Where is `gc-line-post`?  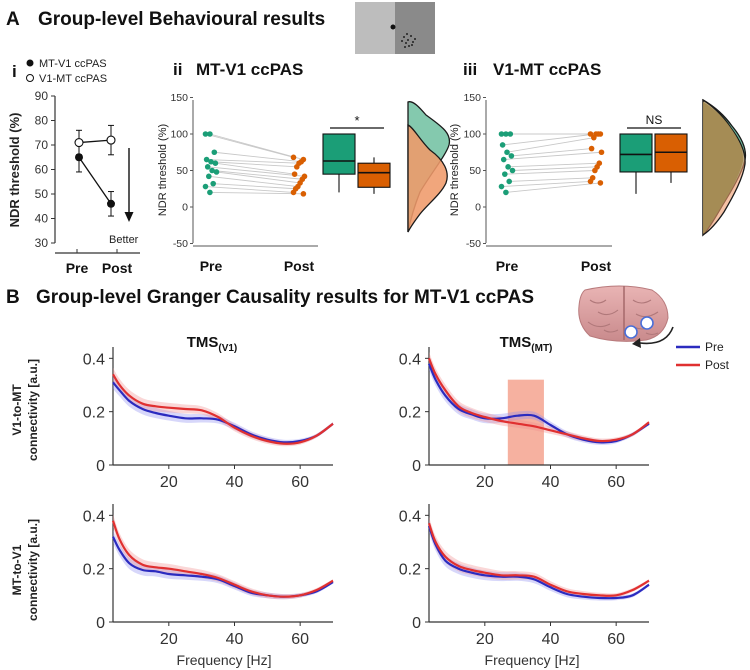 gc-line-post is located at coordinates (223, 409).